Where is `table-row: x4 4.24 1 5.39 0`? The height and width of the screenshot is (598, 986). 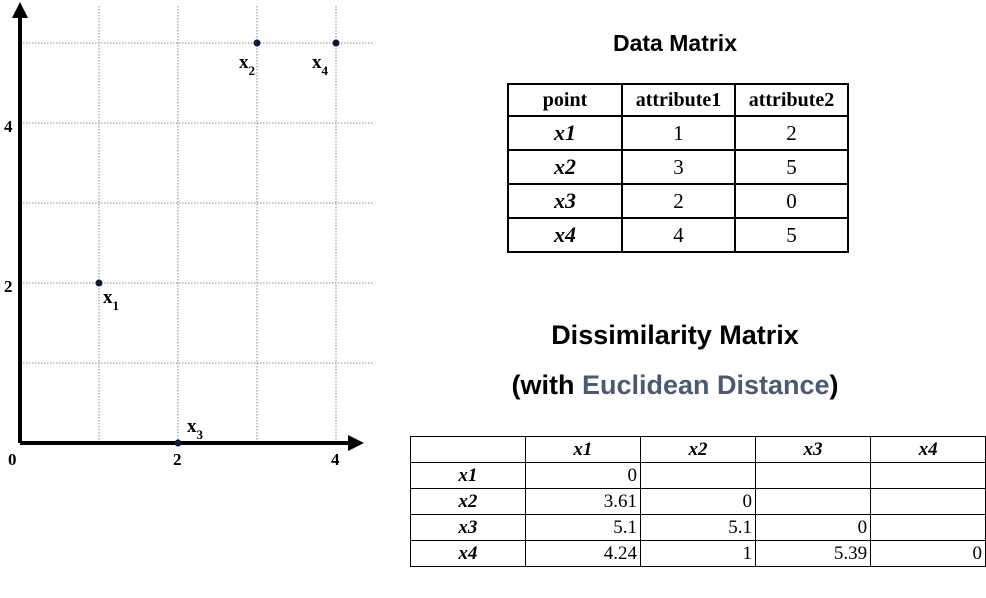 table-row: x4 4.24 1 5.39 0 is located at coordinates (698, 553).